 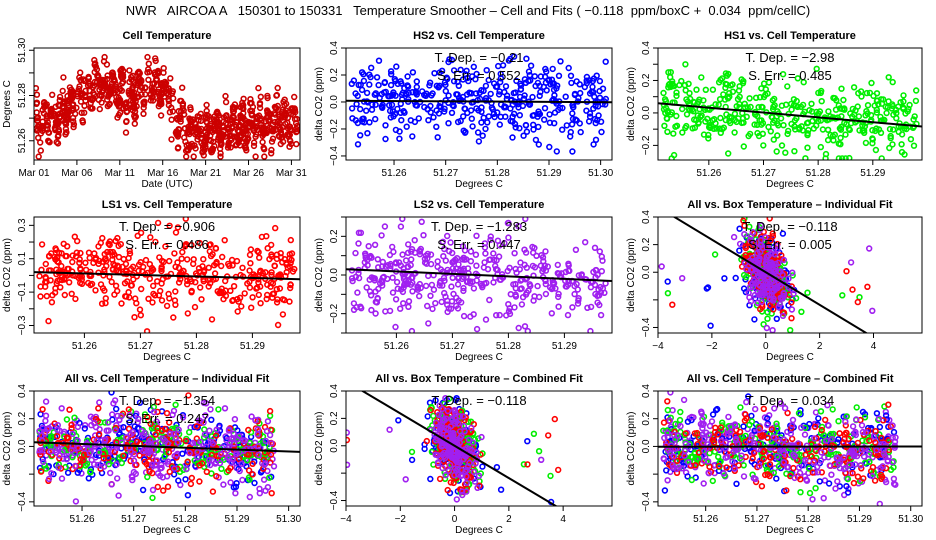 I want to click on y-tick-label: 0.2, so click(x=646, y=244).